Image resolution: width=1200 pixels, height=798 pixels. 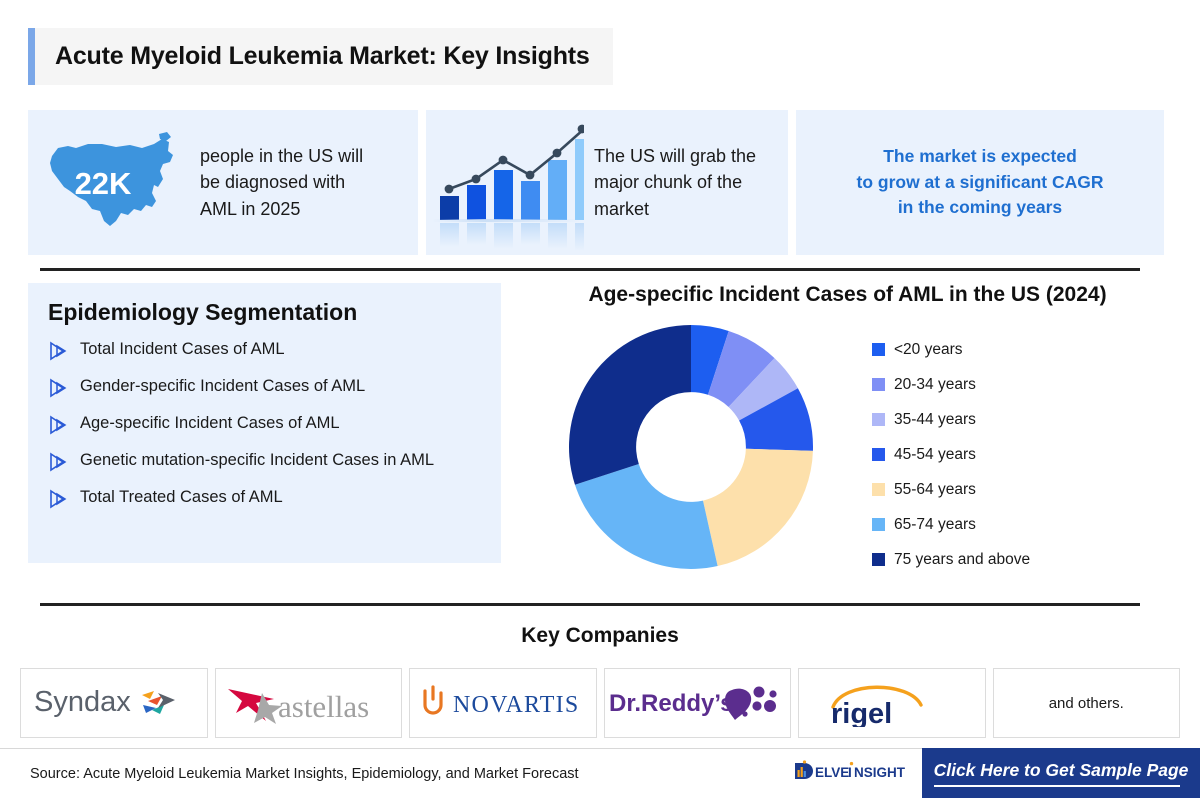 I want to click on legend-label: 75 years and above, so click(x=962, y=559).